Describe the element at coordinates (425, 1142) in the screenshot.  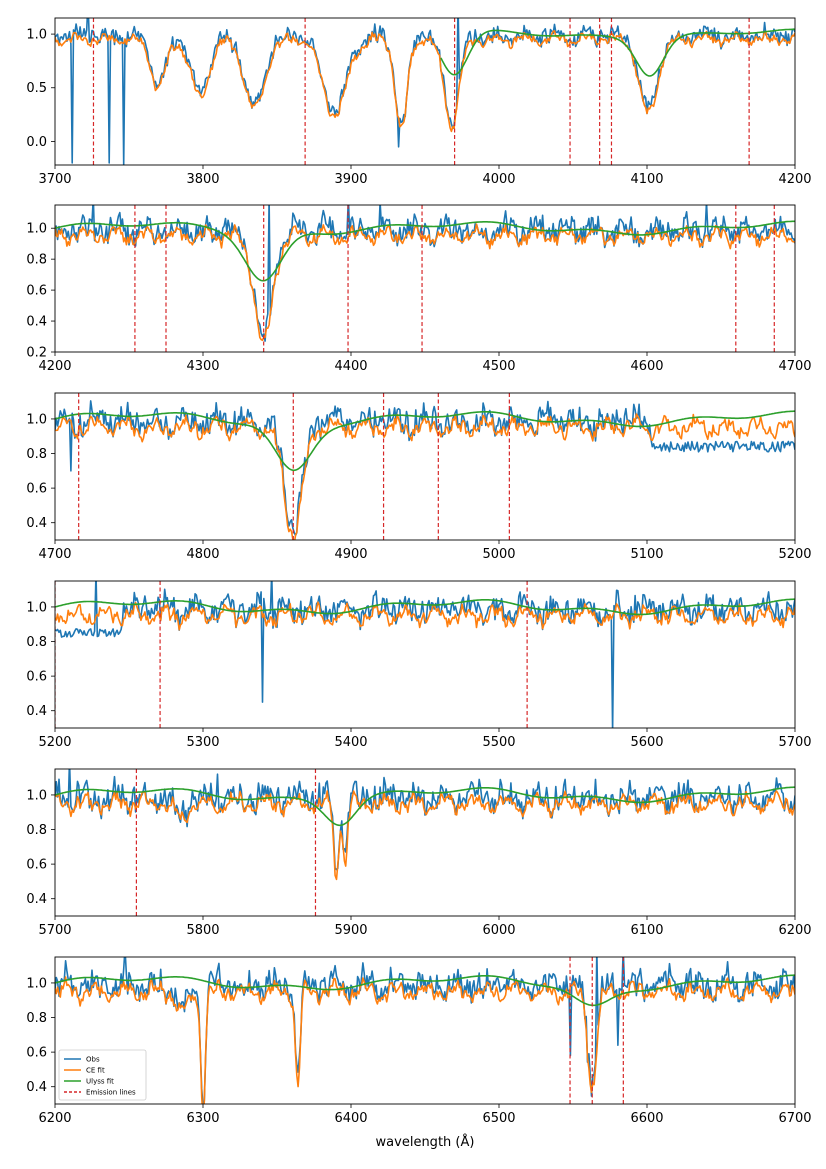
I see `x-axis-label: wavelength (Å)` at that location.